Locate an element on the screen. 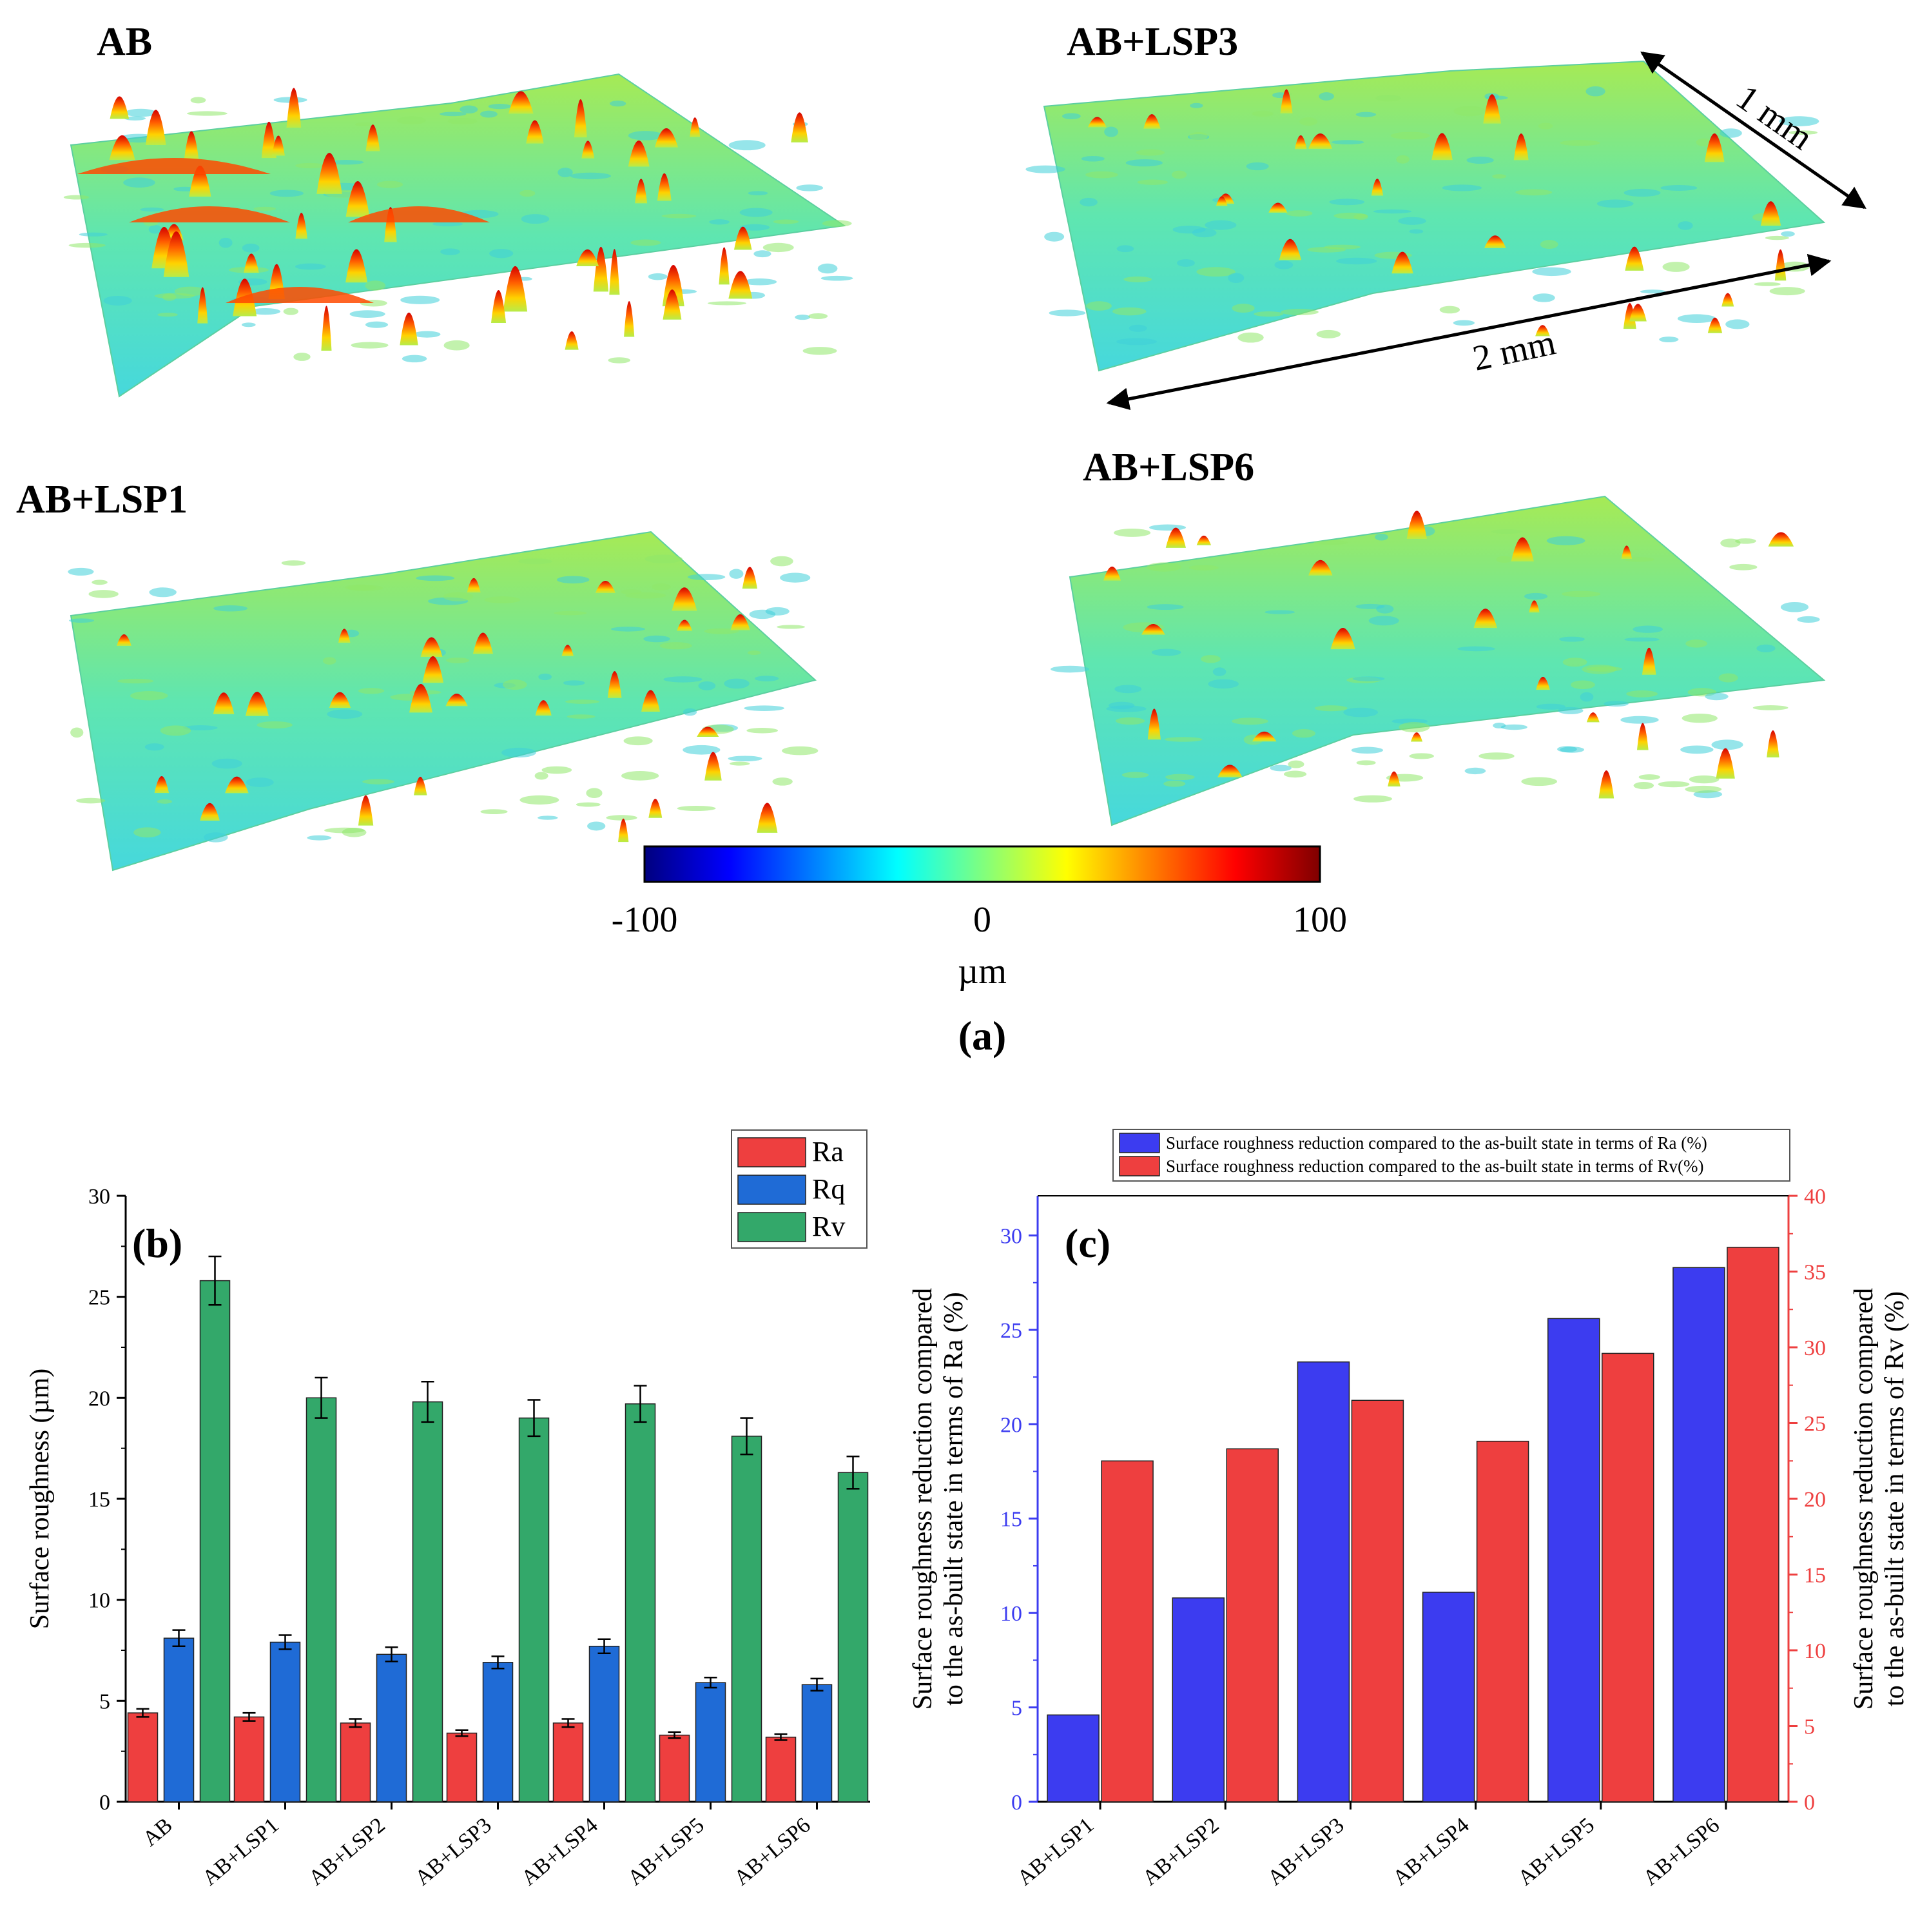  x-tick-label: AB+LSP2 is located at coordinates (347, 1852).